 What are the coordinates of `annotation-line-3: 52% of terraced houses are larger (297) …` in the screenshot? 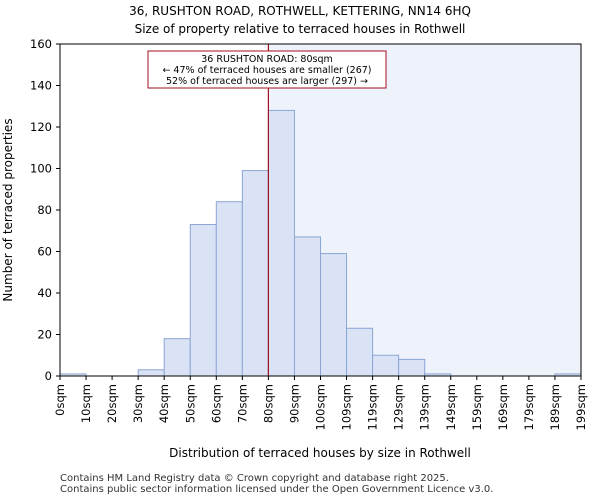 It's located at (267, 81).